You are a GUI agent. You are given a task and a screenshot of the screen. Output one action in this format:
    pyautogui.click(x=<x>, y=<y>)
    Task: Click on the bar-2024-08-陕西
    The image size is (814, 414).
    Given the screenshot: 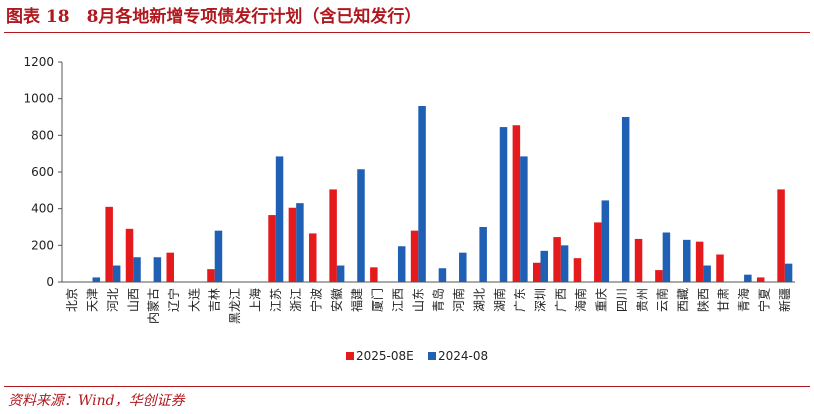 What is the action you would take?
    pyautogui.click(x=707, y=273)
    